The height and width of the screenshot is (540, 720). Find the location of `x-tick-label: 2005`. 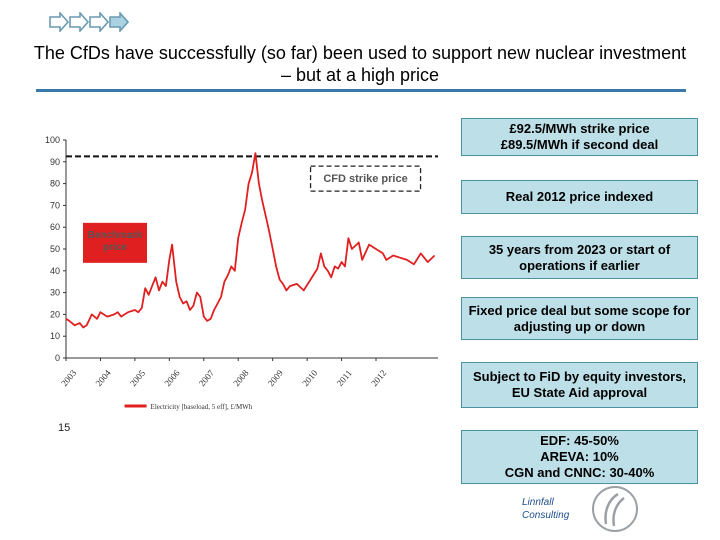

x-tick-label: 2005 is located at coordinates (138, 378).